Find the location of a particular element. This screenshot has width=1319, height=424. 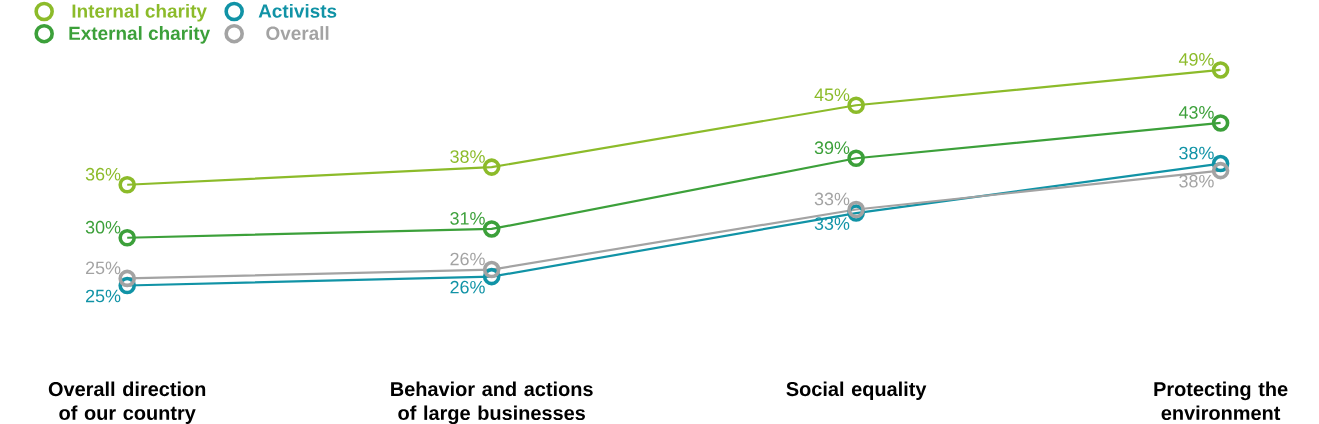

x-tick-label: Social equality is located at coordinates (856, 391).